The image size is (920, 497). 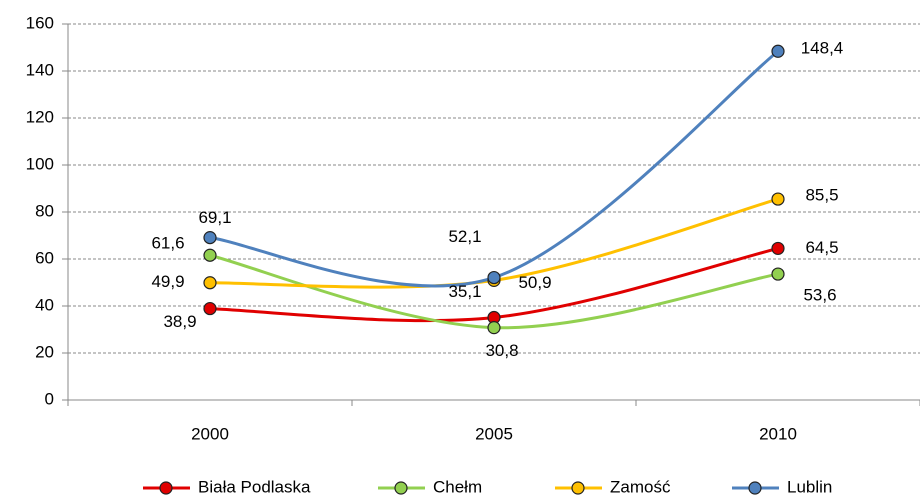 I want to click on data-label: 53,6, so click(x=819, y=295).